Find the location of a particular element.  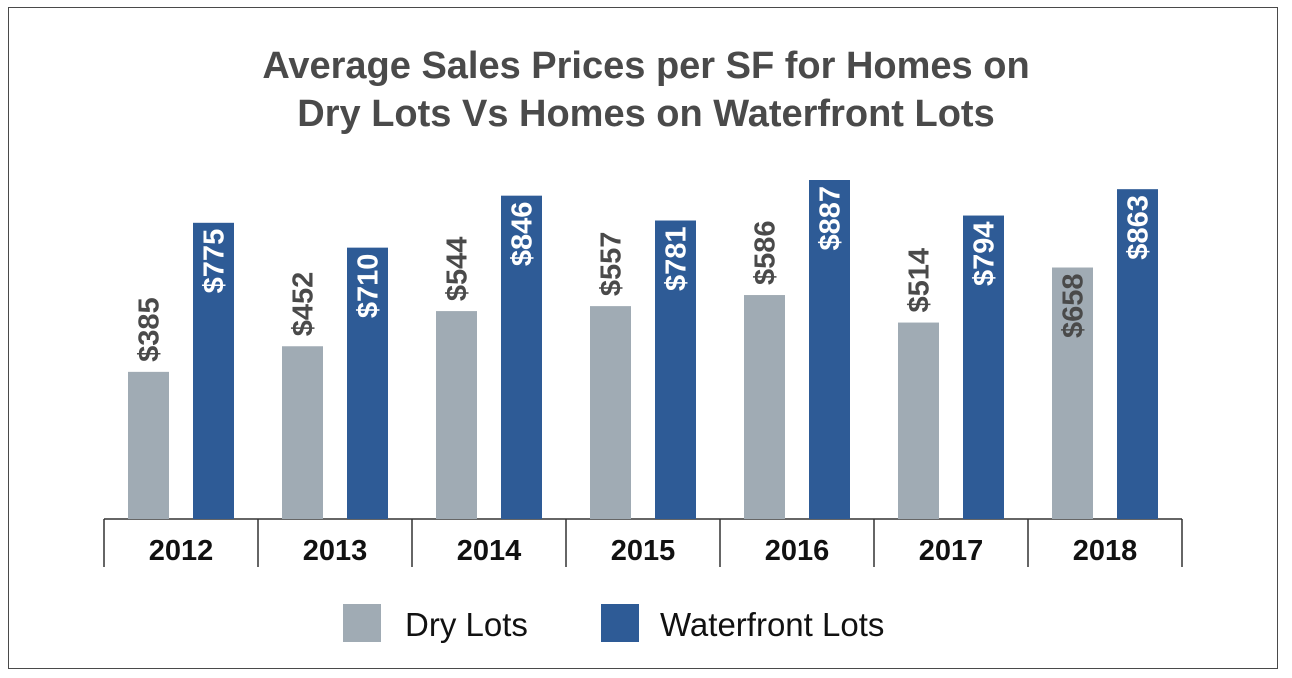

tick-label-2013: 2013 is located at coordinates (335, 551).